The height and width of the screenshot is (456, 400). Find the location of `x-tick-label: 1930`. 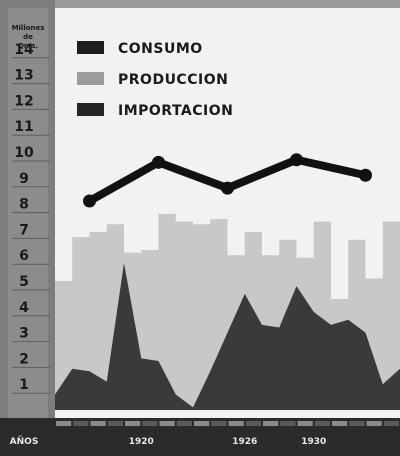

x-tick-label: 1930 is located at coordinates (313, 442).